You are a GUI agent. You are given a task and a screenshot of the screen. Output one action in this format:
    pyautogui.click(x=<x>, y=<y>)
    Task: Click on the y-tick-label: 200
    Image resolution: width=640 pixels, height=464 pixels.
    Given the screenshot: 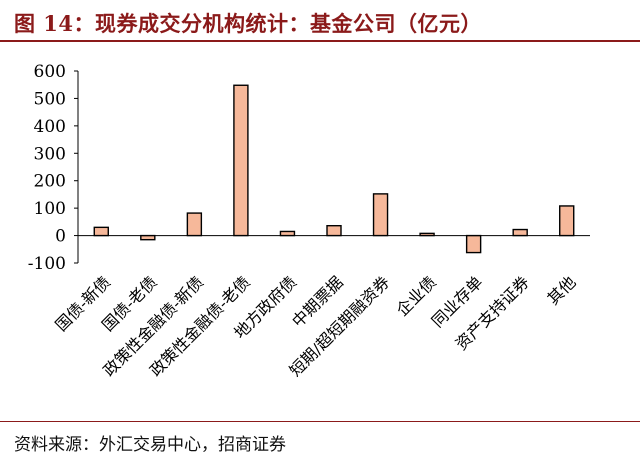 What is the action you would take?
    pyautogui.click(x=50, y=182)
    